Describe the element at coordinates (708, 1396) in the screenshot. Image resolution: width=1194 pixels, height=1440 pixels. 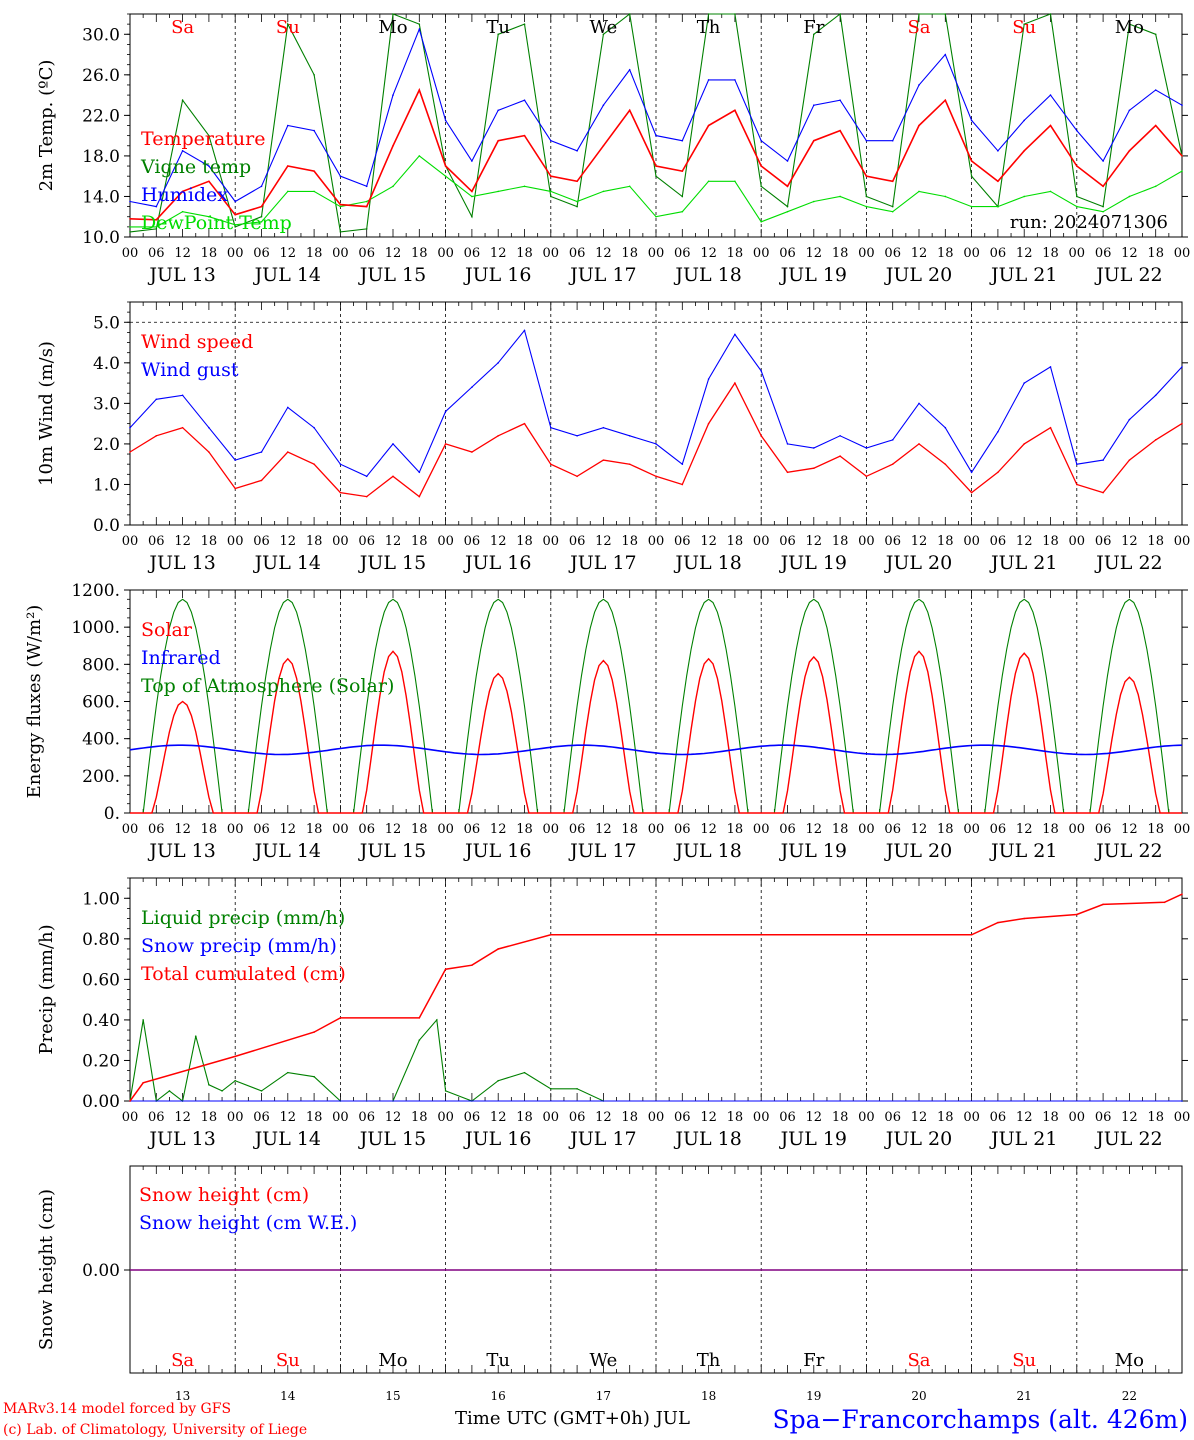
I see `day-number-label: 18` at that location.